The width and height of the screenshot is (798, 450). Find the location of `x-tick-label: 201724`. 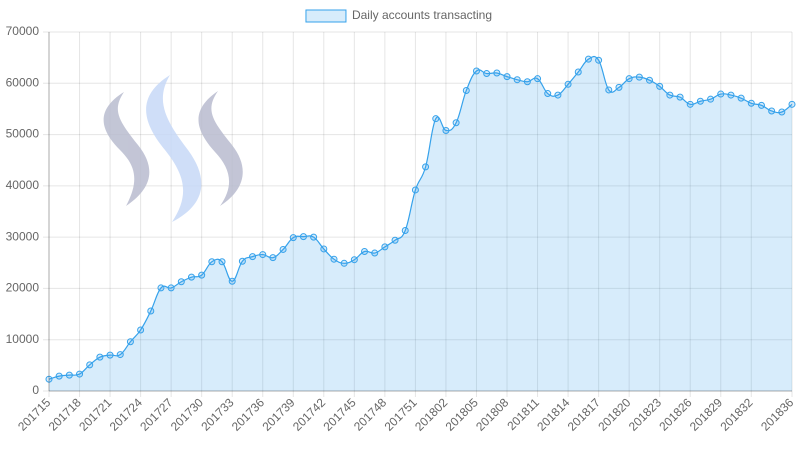

x-tick-label: 201724 is located at coordinates (126, 414).